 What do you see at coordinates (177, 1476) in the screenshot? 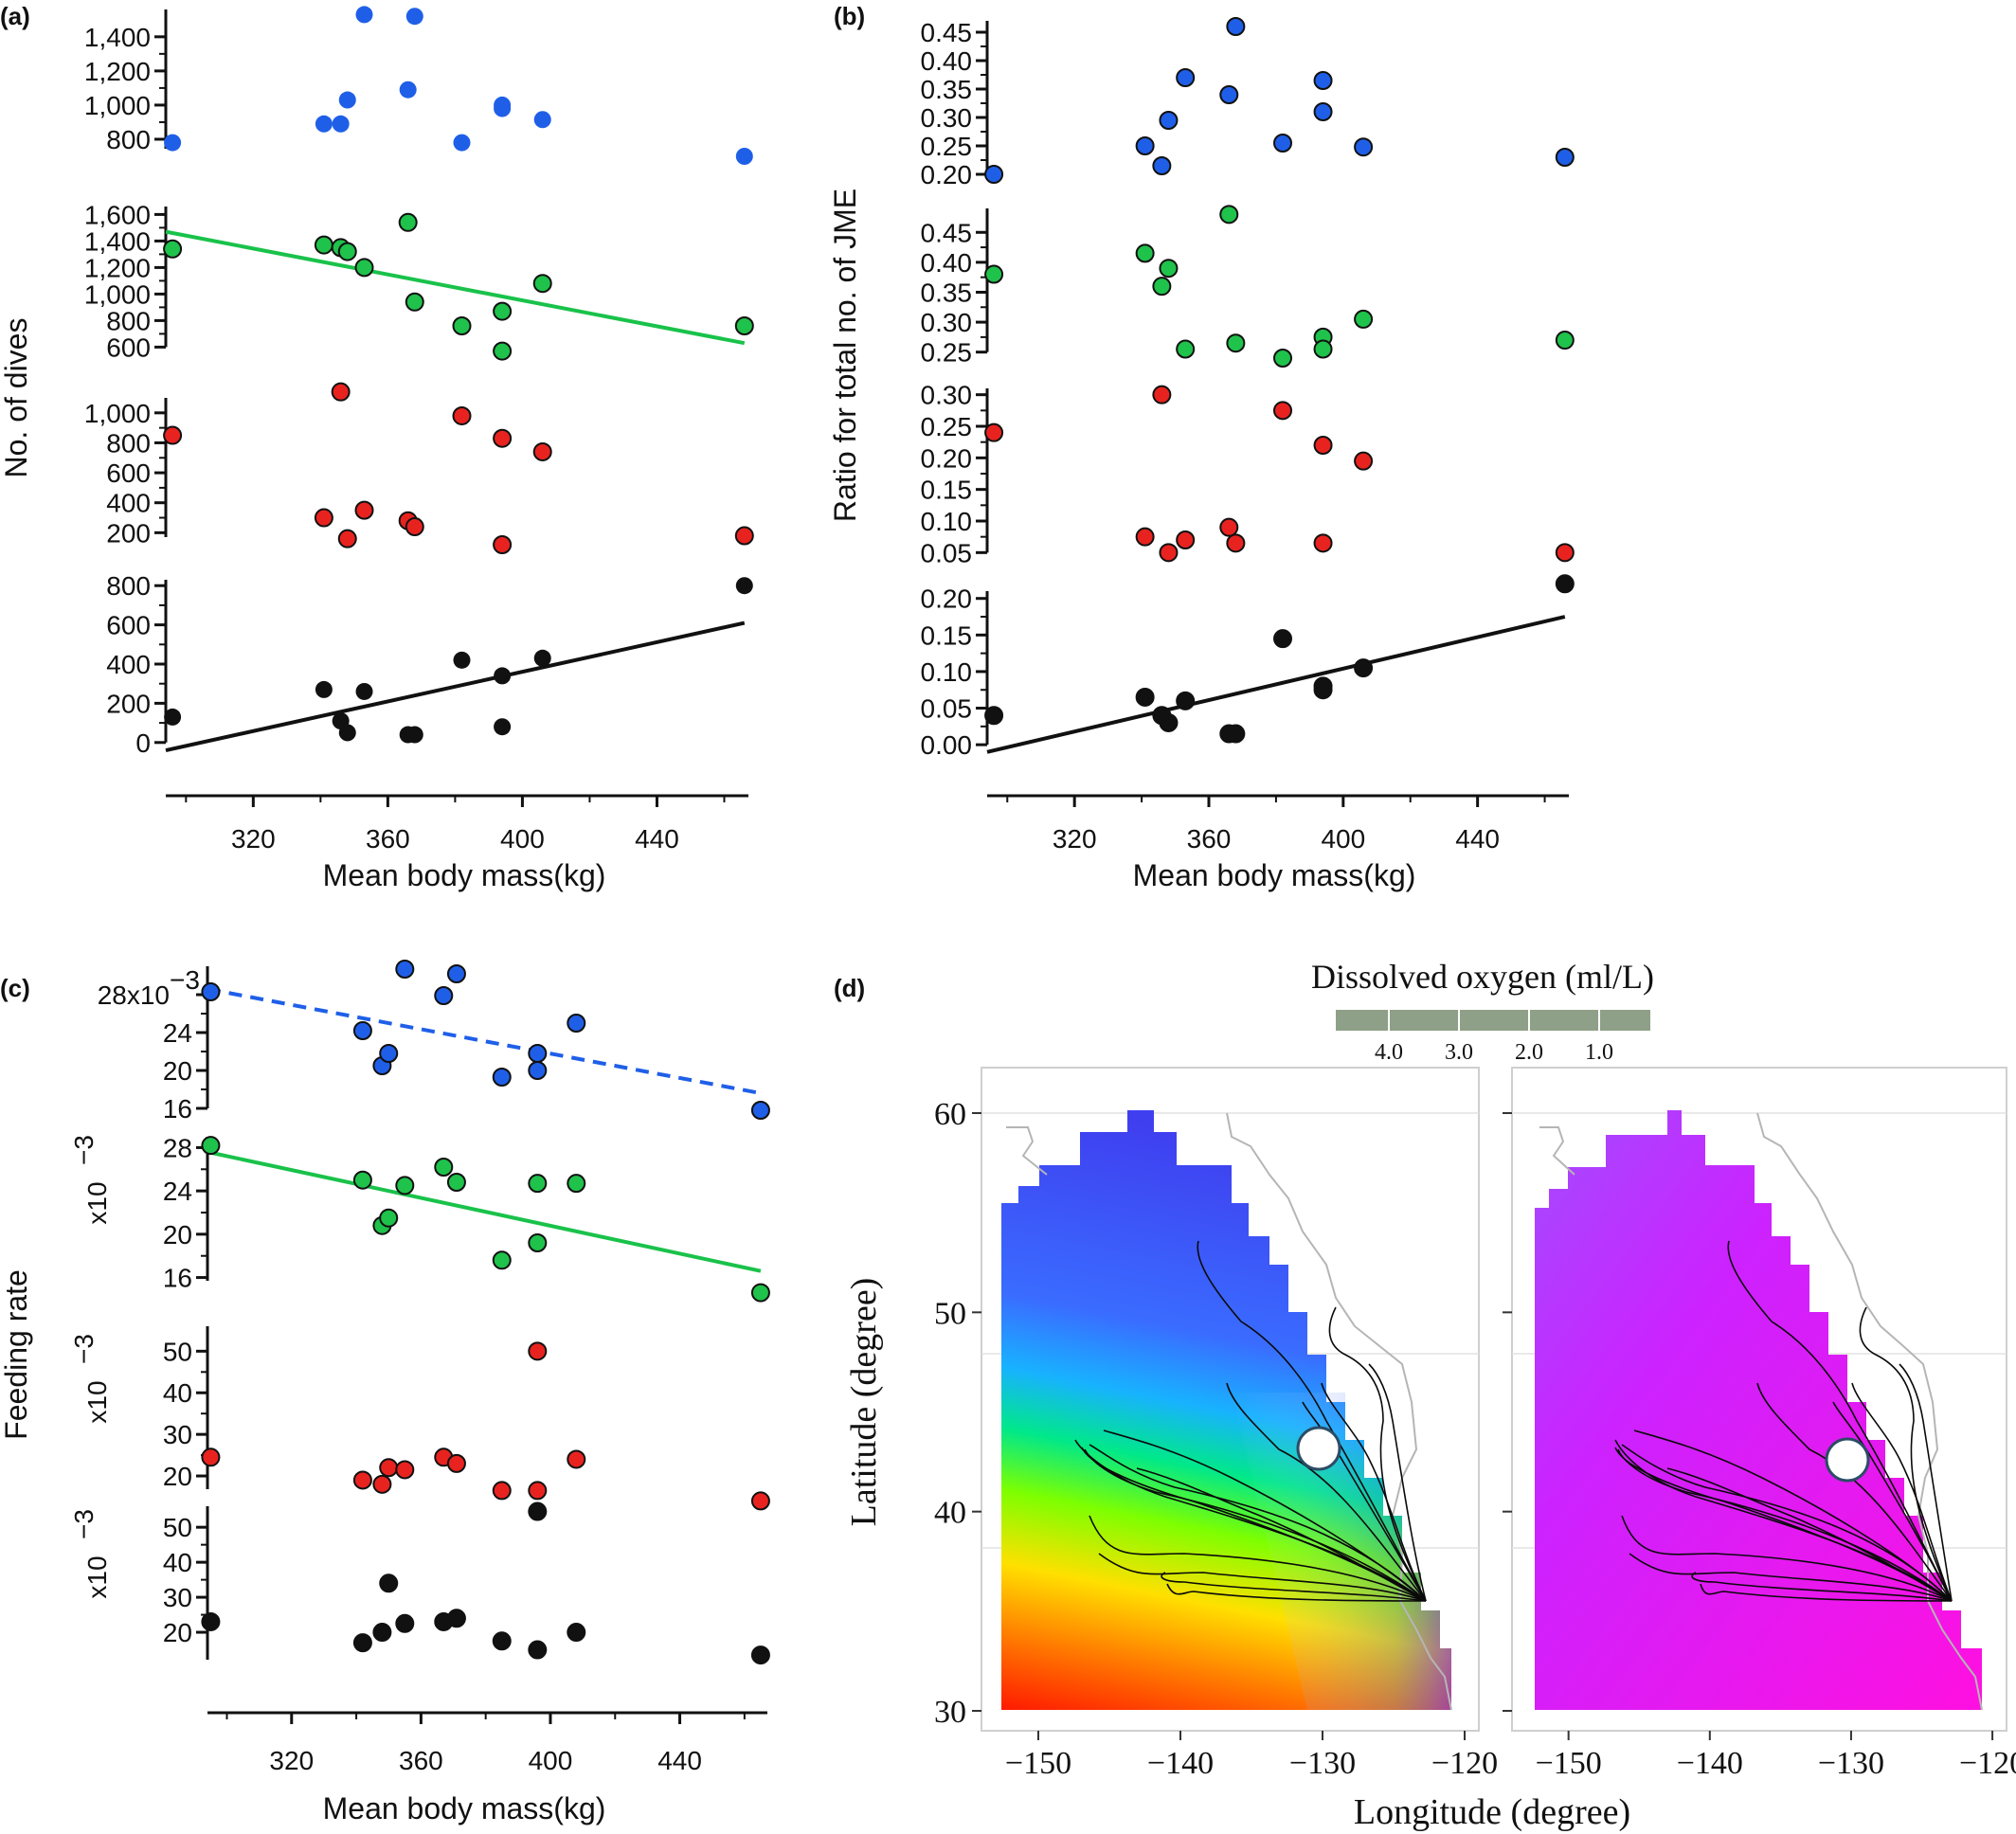
I see `y-tick-label: 20` at bounding box center [177, 1476].